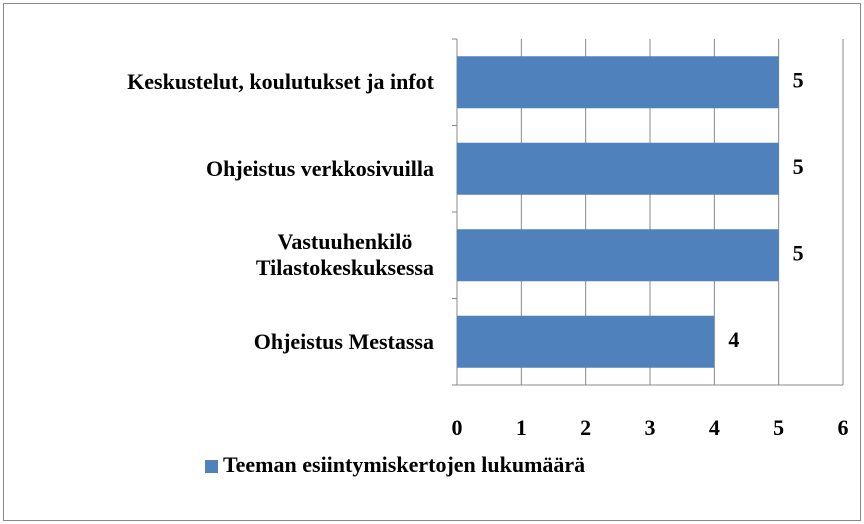  Describe the element at coordinates (404, 464) in the screenshot. I see `legend-label: Teeman esiintymiskertojen lukumäärä` at that location.